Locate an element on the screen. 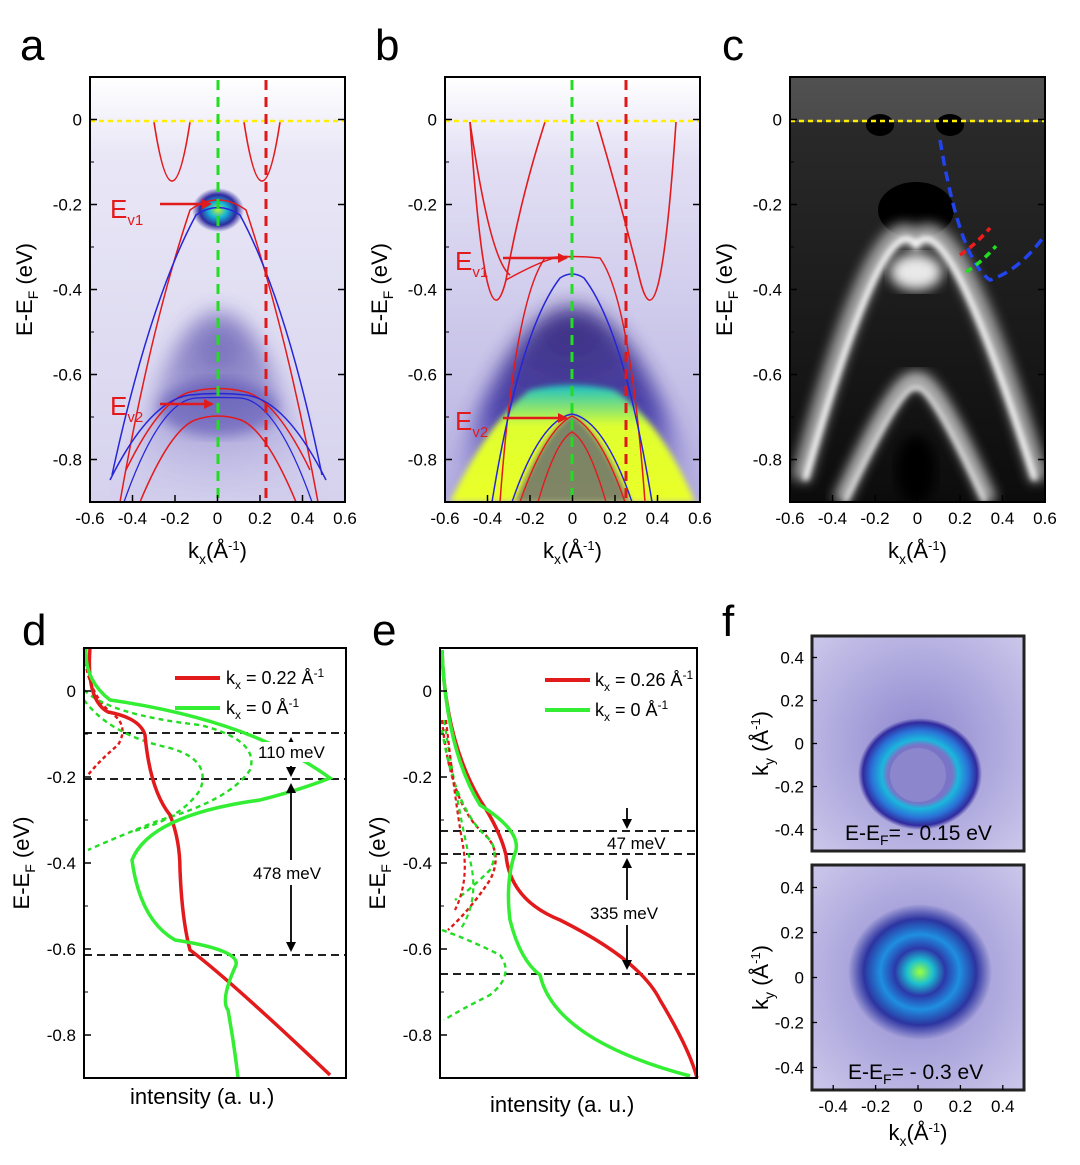 The height and width of the screenshot is (1165, 1080). panel-e: e 47 meV 335 meV kx = 0.26 Å-1 k is located at coordinates (532, 861).